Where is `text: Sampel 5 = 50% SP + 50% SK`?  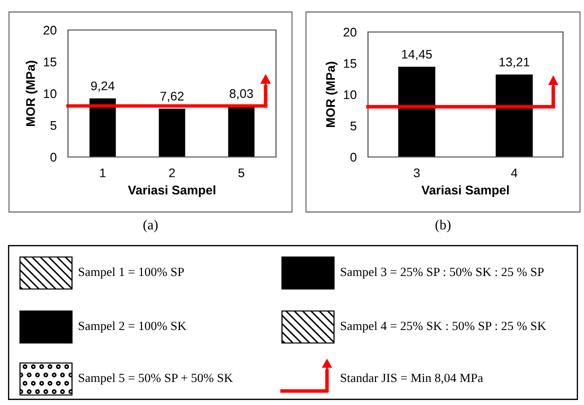
text: Sampel 5 = 50% SP + 50% SK is located at coordinates (155, 379).